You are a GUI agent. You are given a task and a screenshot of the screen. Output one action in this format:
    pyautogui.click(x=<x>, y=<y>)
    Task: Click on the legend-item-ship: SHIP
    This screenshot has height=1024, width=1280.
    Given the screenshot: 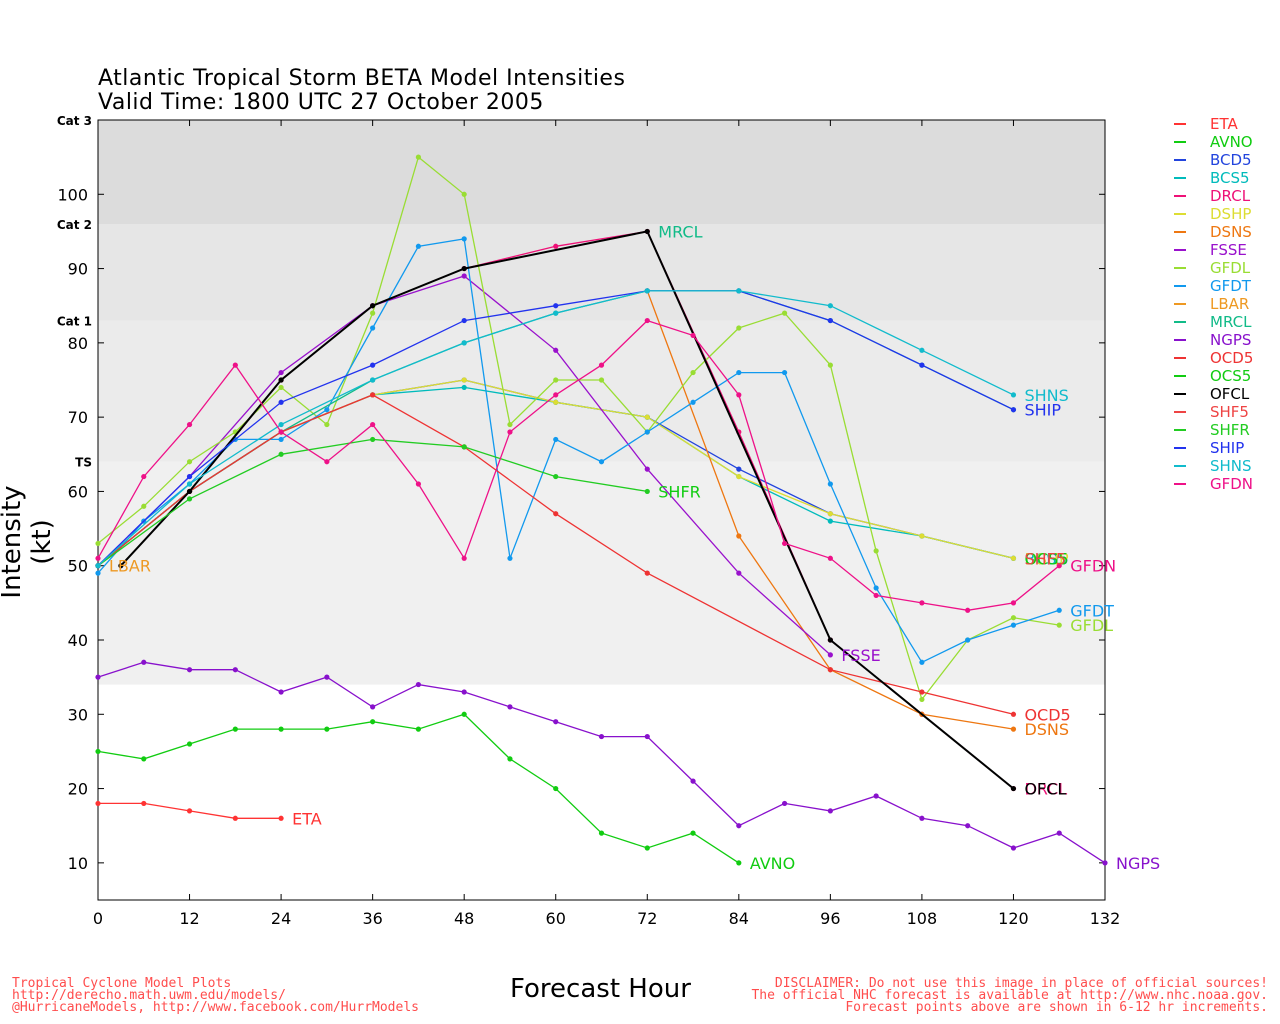 What is the action you would take?
    pyautogui.click(x=1222, y=448)
    